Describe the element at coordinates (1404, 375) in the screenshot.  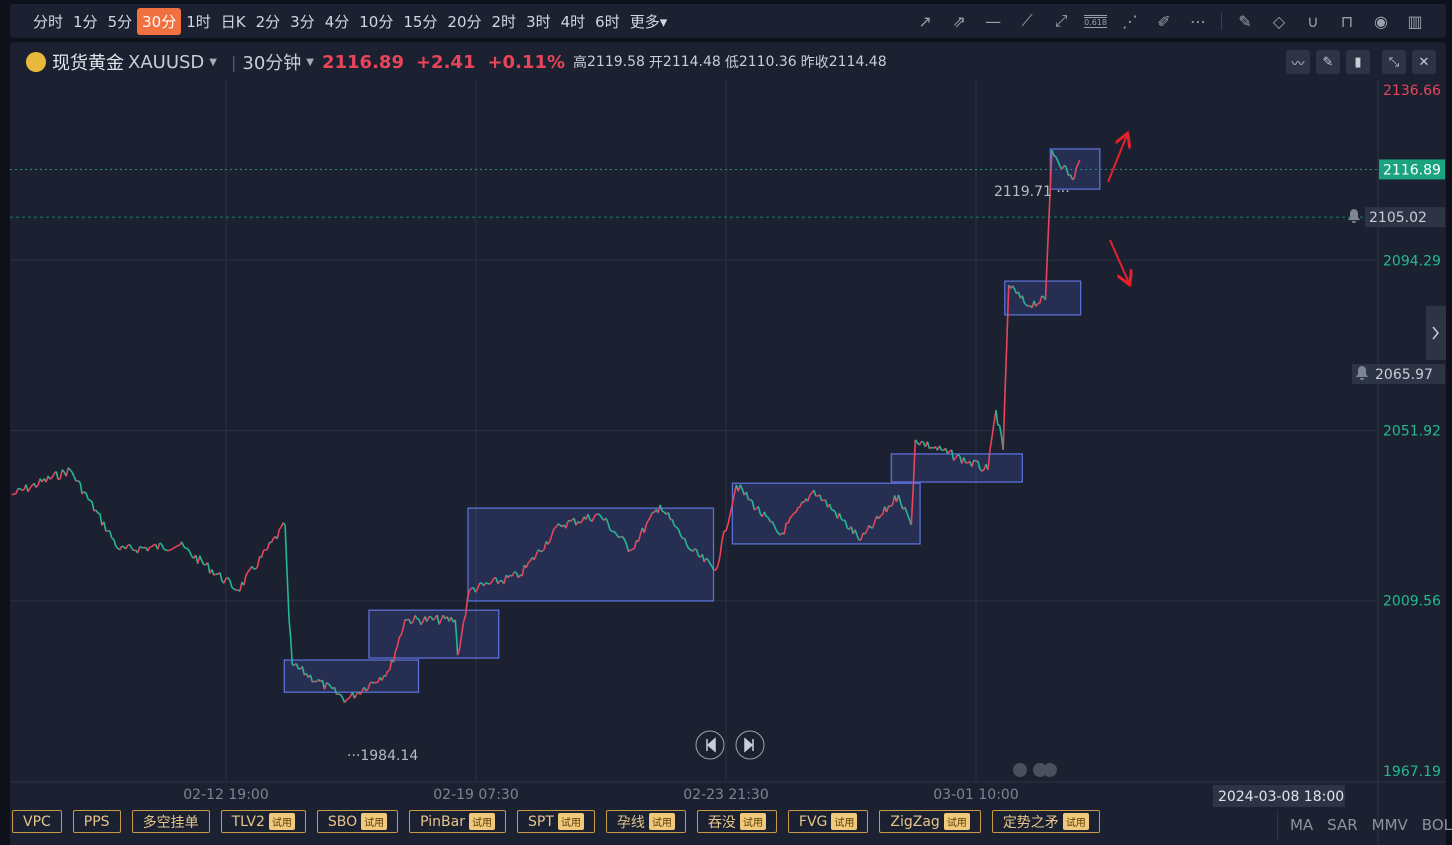
I see `alert-price-label: 2065.97` at that location.